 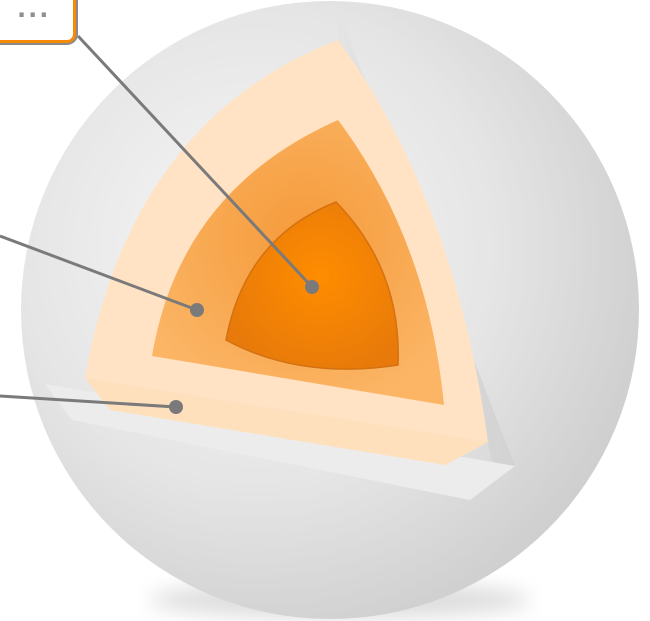 What do you see at coordinates (88, 401) in the screenshot?
I see `crust-leader-line` at bounding box center [88, 401].